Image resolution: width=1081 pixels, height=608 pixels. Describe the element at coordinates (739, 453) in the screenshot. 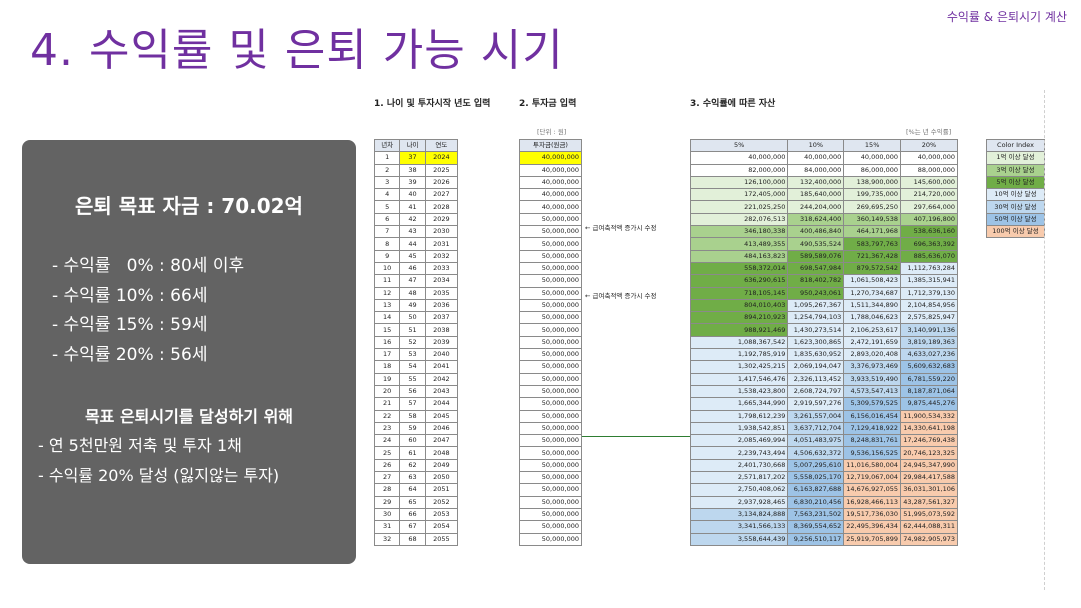

I see `asset-cell: 2,239,743,494` at that location.